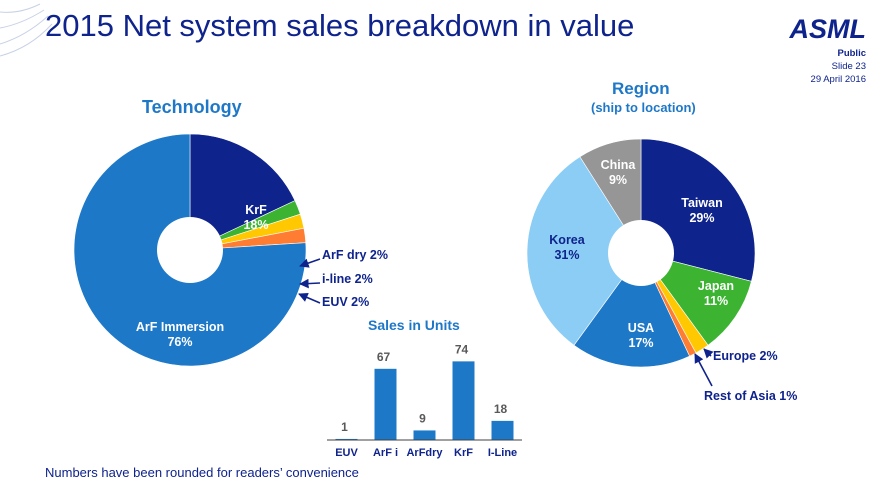 This screenshot has width=880, height=495. What do you see at coordinates (422, 418) in the screenshot?
I see `bar-value-arfdry: 9` at bounding box center [422, 418].